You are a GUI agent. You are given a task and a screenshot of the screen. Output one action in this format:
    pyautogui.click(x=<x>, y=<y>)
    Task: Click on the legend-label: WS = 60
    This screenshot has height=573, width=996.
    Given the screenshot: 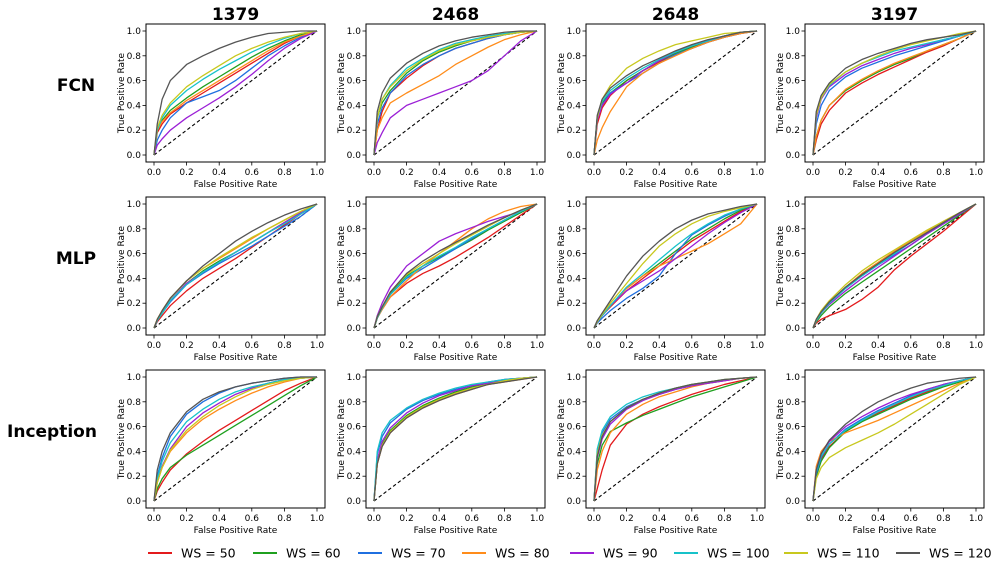 What is the action you would take?
    pyautogui.click(x=313, y=553)
    